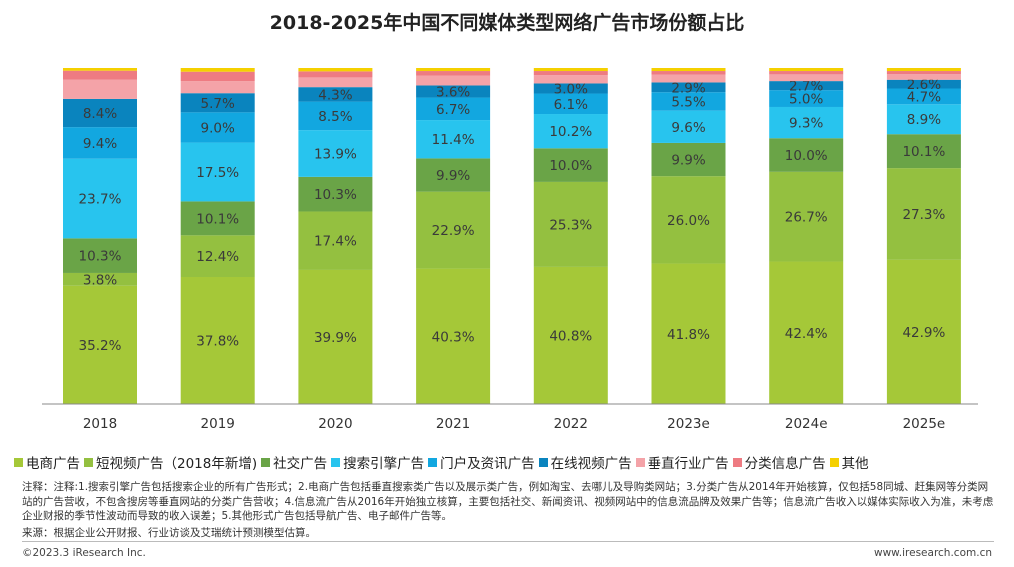  What do you see at coordinates (100, 89) in the screenshot?
I see `bar-segment-2018-s6` at bounding box center [100, 89].